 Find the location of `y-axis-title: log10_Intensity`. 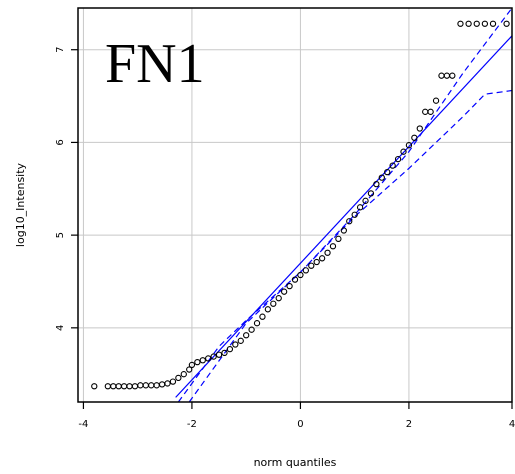

y-axis-title: log10_Intensity is located at coordinates (20, 204).